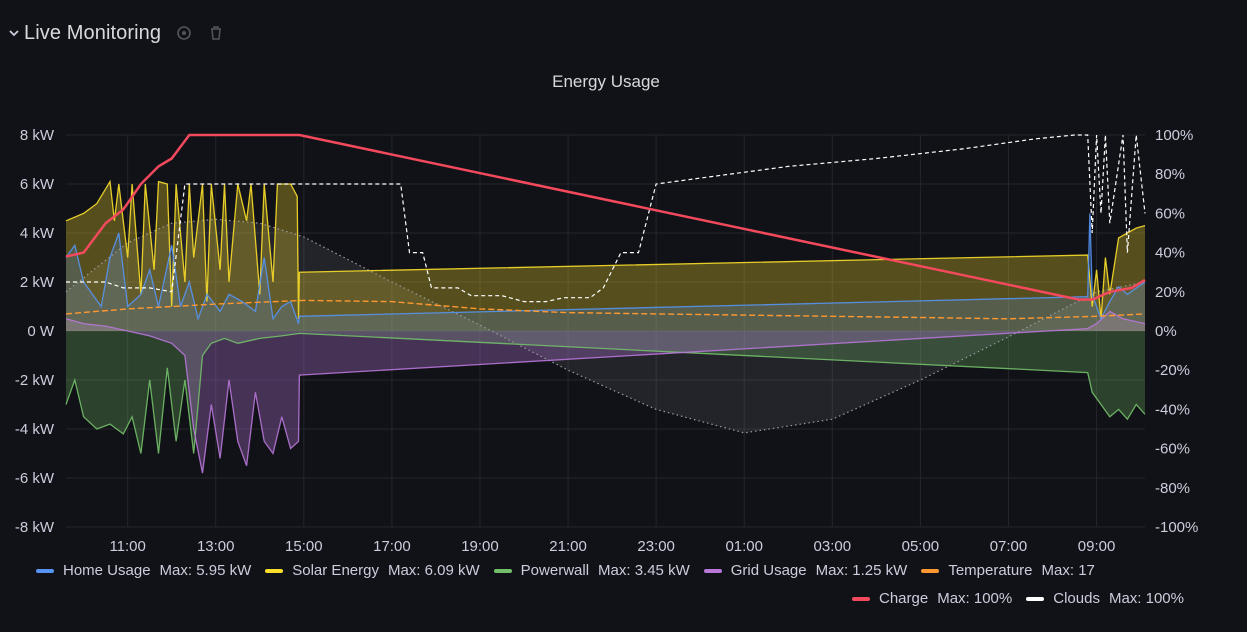 Image resolution: width=1247 pixels, height=632 pixels. Describe the element at coordinates (990, 570) in the screenshot. I see `legend-label: Temperature` at that location.